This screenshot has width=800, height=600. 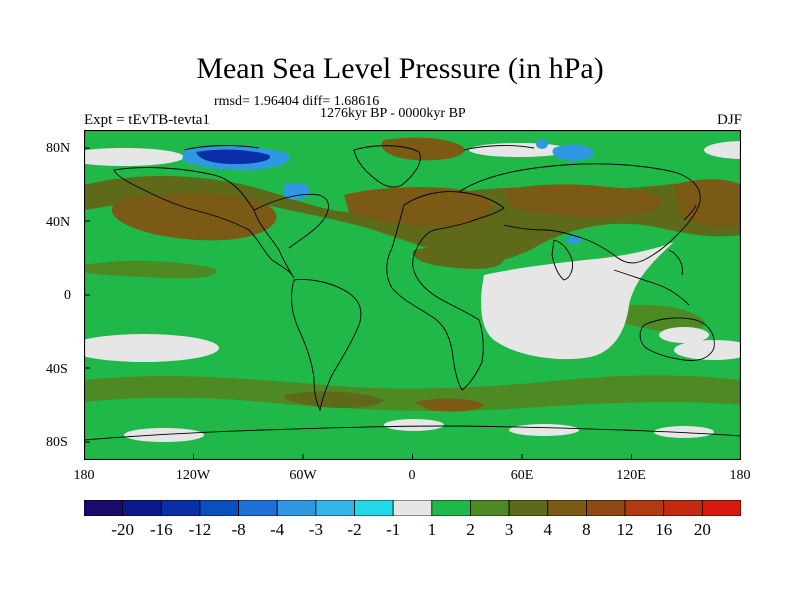 What do you see at coordinates (233, 156) in the screenshot?
I see `darkblue-low-canada` at bounding box center [233, 156].